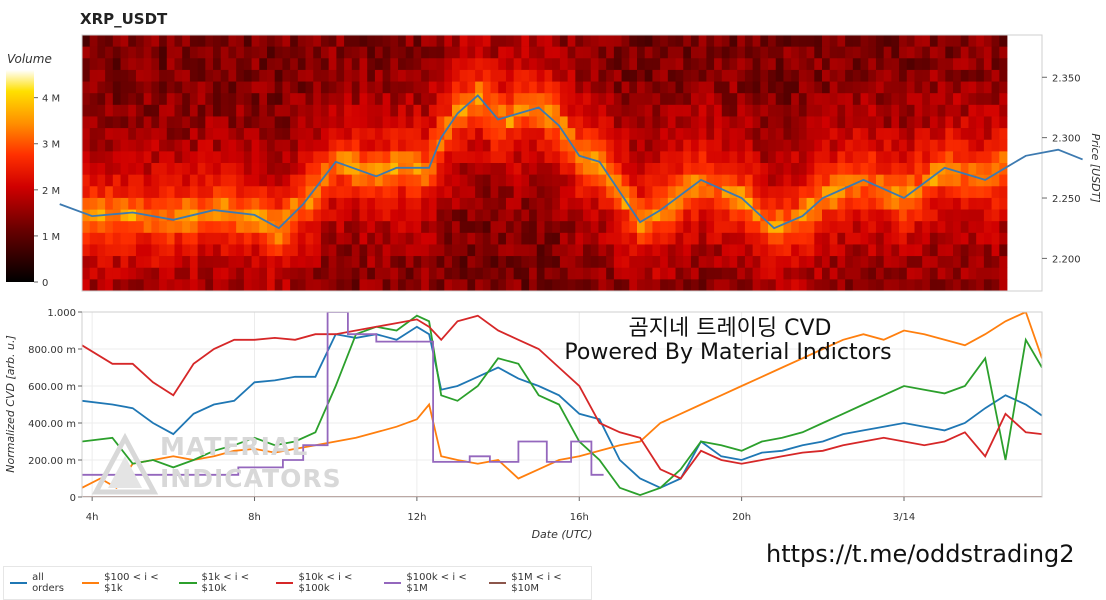 This screenshot has width=1106, height=600. I want to click on legend-item: $100k < i < $1M, so click(431, 583).